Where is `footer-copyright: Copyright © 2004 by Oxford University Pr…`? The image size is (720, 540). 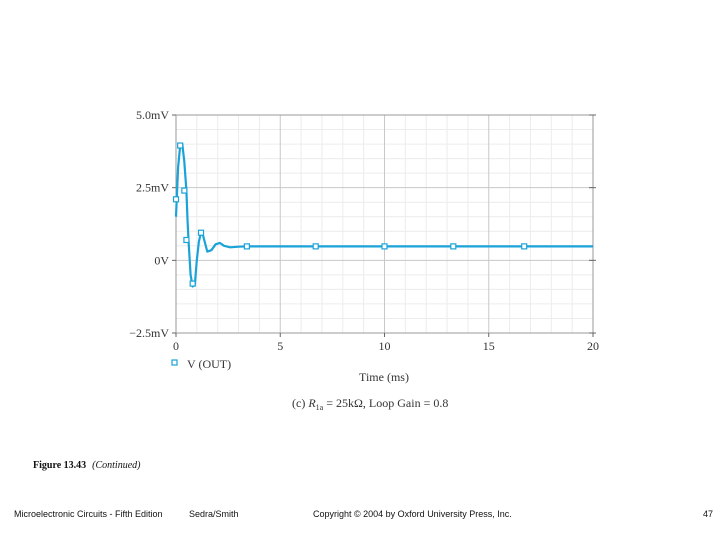 footer-copyright: Copyright © 2004 by Oxford University Pr… is located at coordinates (412, 514).